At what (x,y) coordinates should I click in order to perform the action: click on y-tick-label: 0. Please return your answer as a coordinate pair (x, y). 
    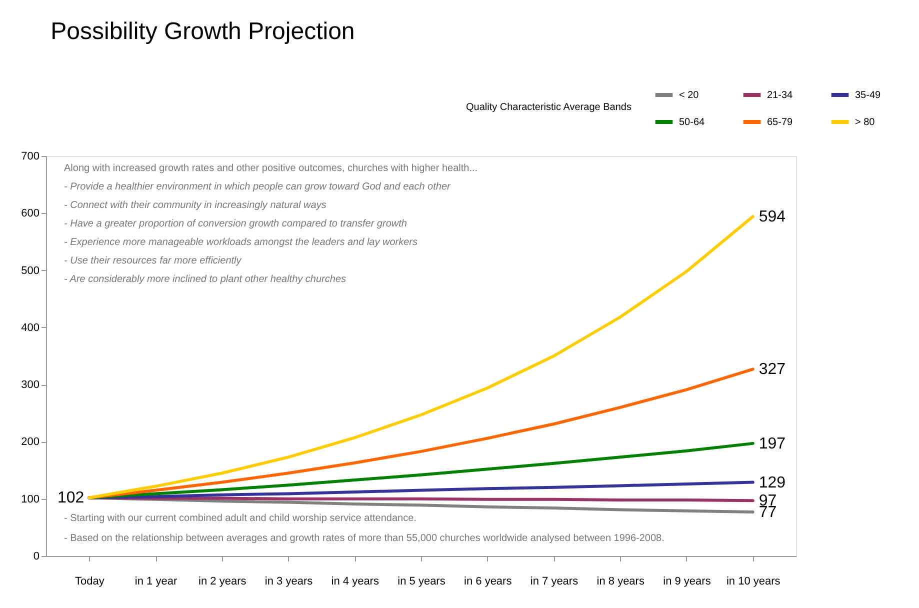
    Looking at the image, I should click on (36, 556).